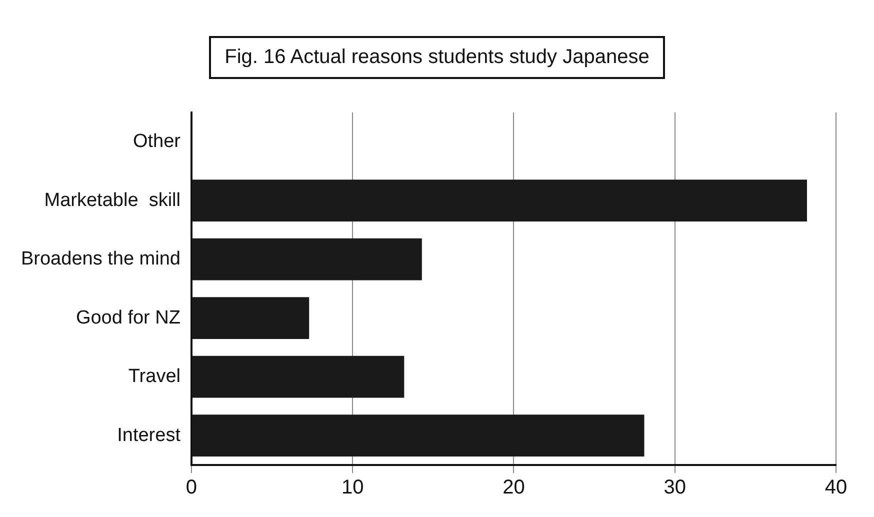 The width and height of the screenshot is (874, 517). I want to click on y-tick-label: Broadens the mind, so click(100, 259).